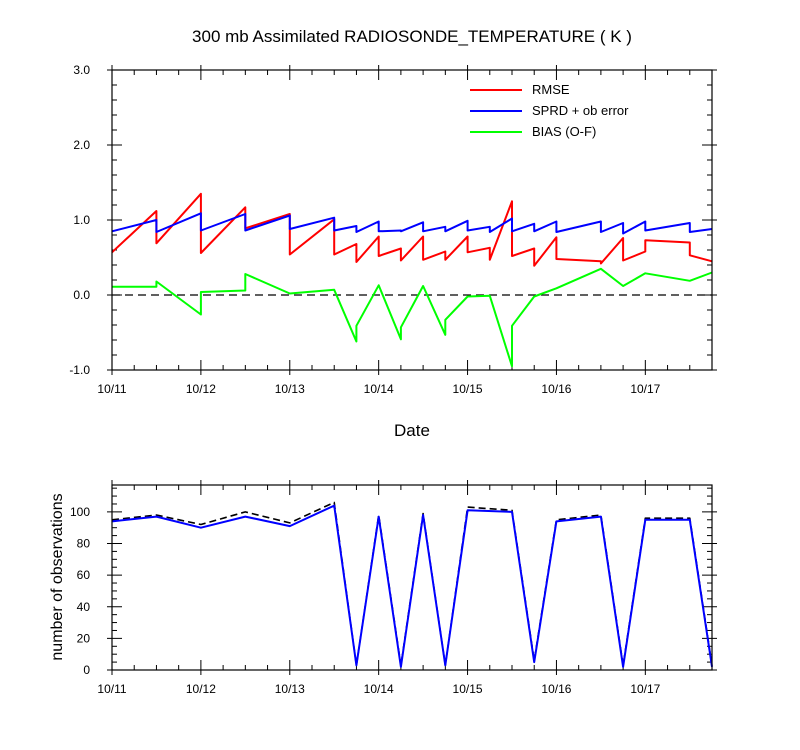 The height and width of the screenshot is (750, 800). Describe the element at coordinates (201, 389) in the screenshot. I see `top-x-tick-label: 10/12` at that location.